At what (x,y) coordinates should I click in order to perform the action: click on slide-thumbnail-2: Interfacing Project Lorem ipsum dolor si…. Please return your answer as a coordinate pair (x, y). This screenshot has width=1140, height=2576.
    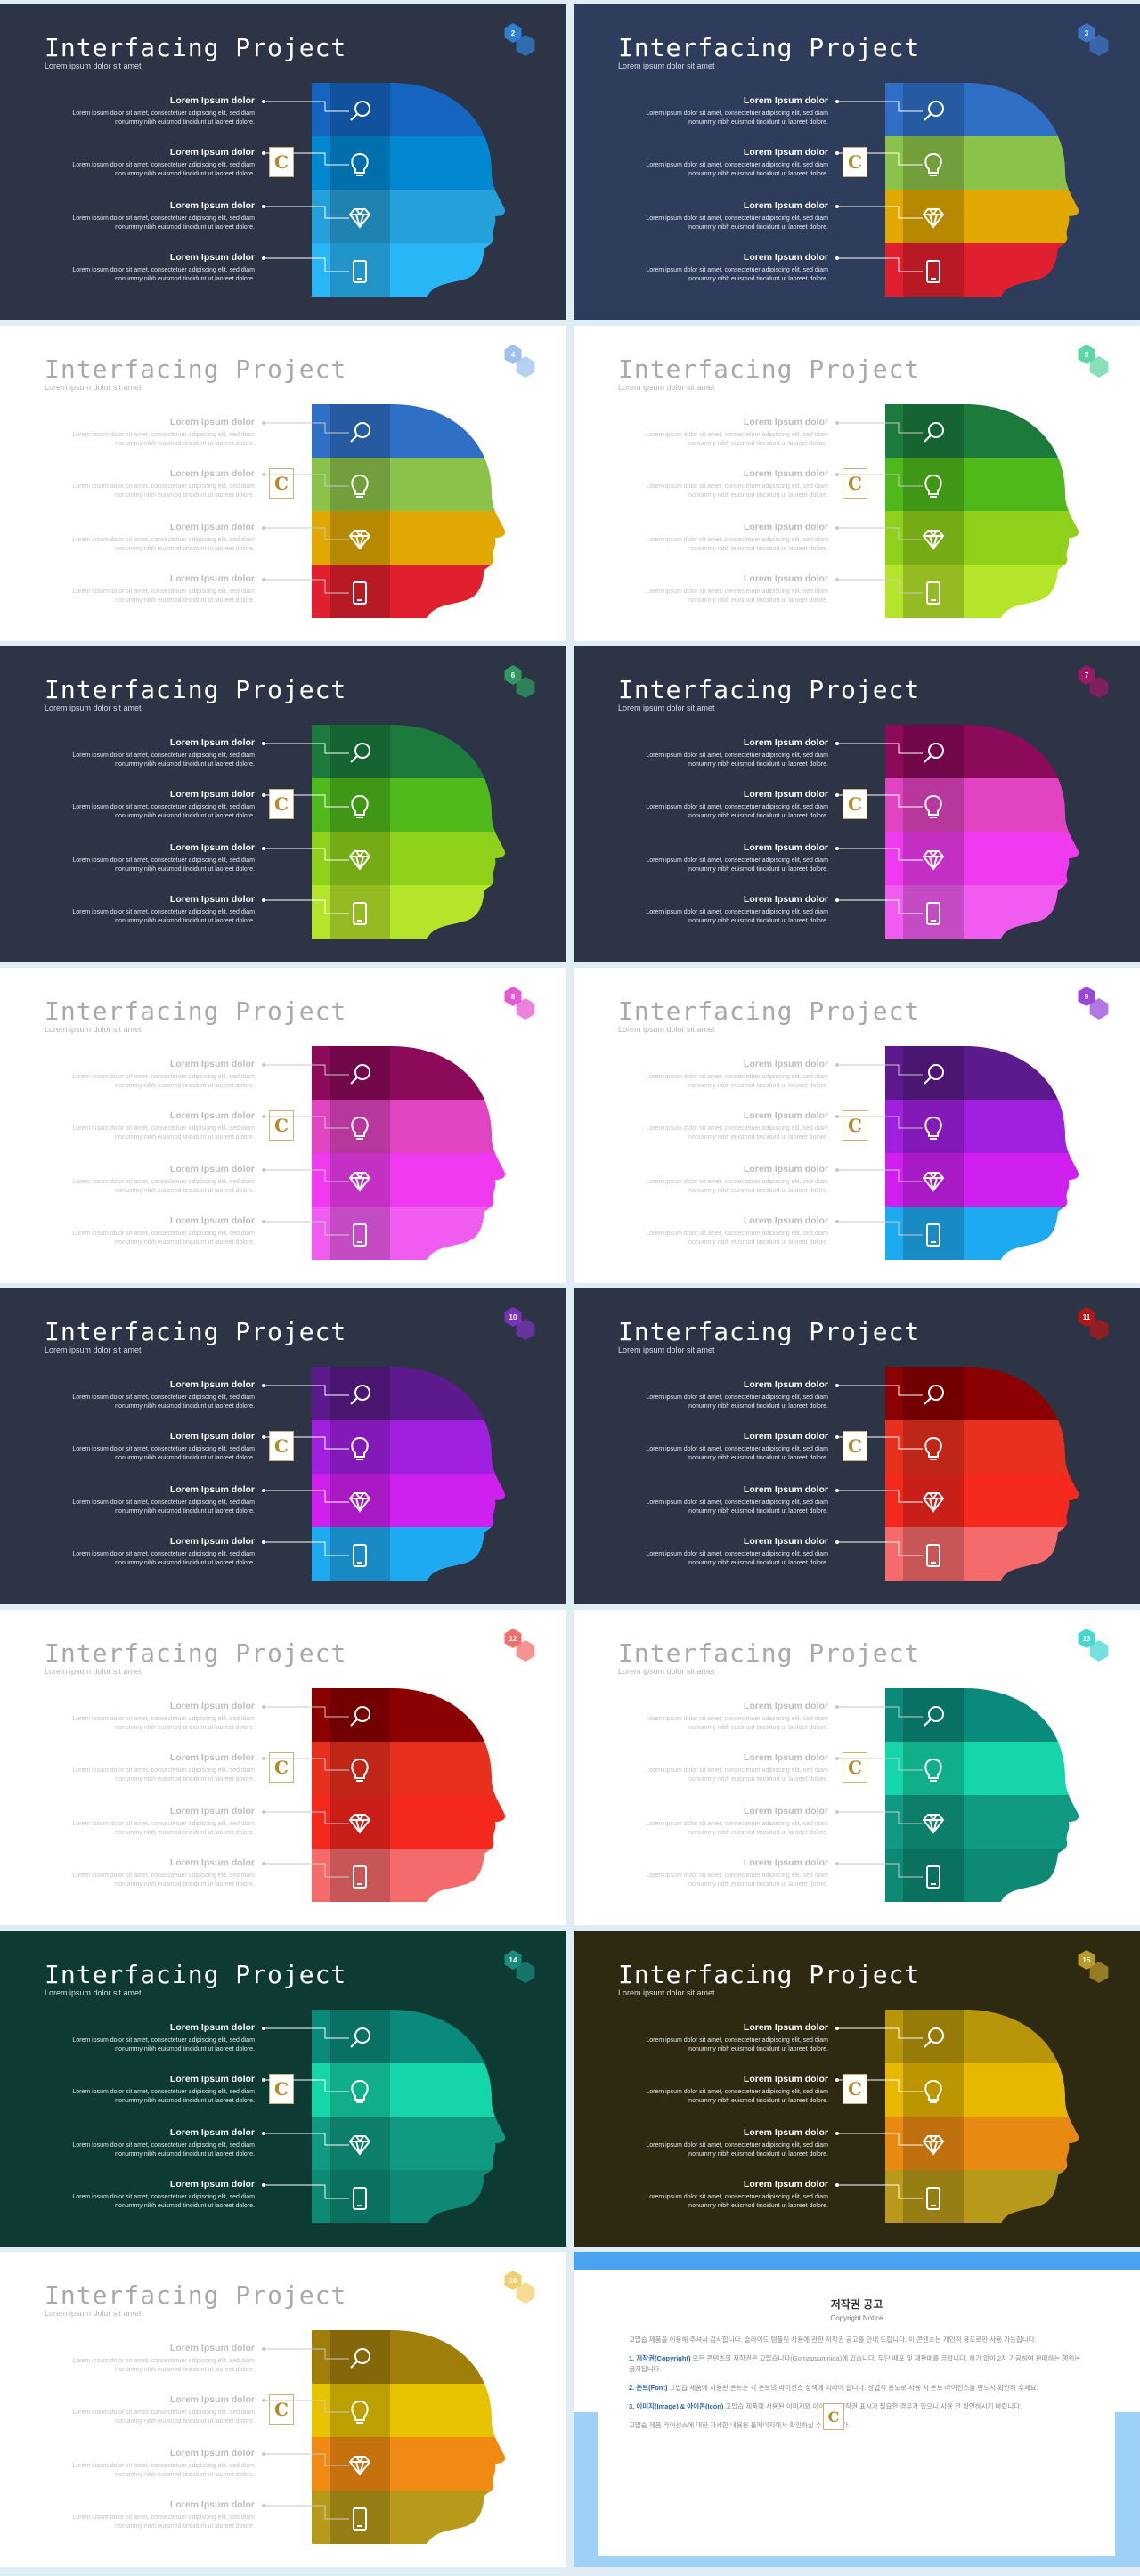
    Looking at the image, I should click on (283, 162).